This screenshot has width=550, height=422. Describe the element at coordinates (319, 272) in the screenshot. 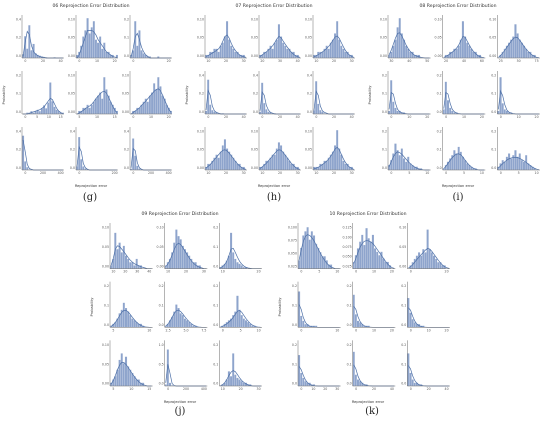

I see `x-tick-label: 5` at that location.